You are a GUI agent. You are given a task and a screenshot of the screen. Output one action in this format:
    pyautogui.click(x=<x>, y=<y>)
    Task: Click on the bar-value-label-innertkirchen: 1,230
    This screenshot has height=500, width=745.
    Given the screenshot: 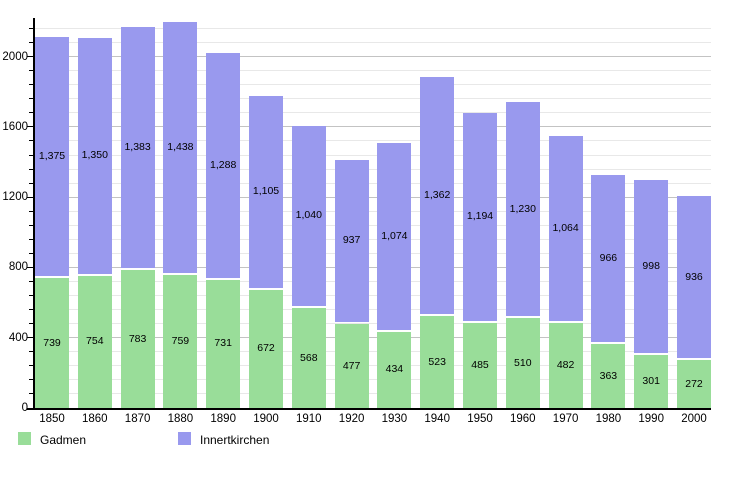 What is the action you would take?
    pyautogui.click(x=522, y=208)
    